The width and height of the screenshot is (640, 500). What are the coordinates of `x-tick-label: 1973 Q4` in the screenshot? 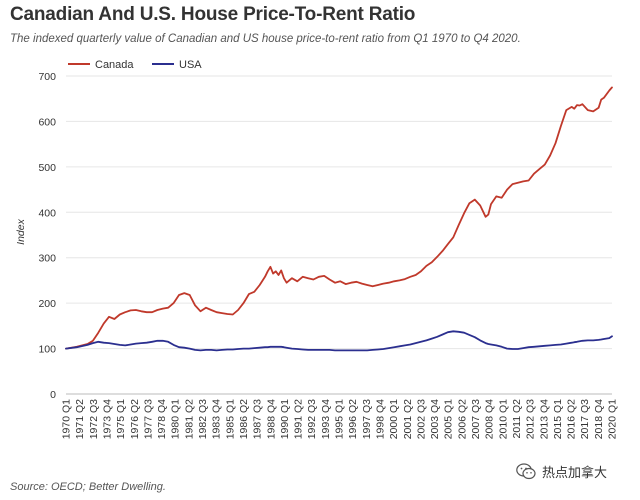 It's located at (107, 419).